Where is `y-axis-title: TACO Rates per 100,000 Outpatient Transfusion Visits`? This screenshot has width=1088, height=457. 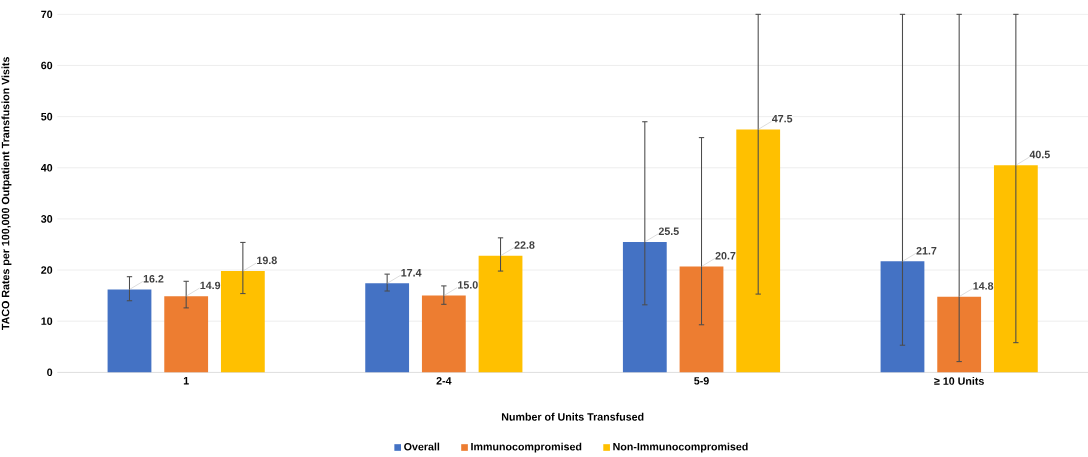 y-axis-title: TACO Rates per 100,000 Outpatient Transfusion Visits is located at coordinates (6, 193).